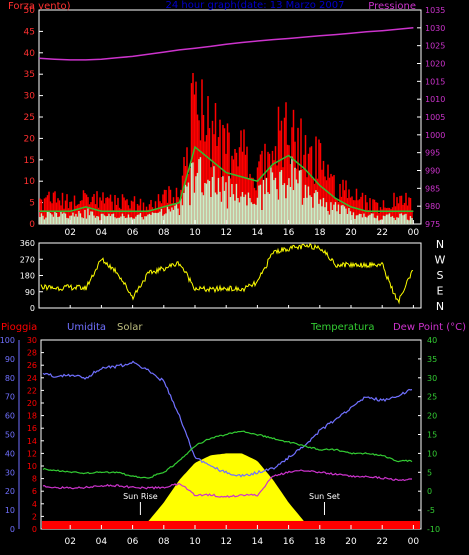 This screenshot has height=555, width=469. Describe the element at coordinates (32, 466) in the screenshot. I see `rain-y-tick-label: 10` at that location.